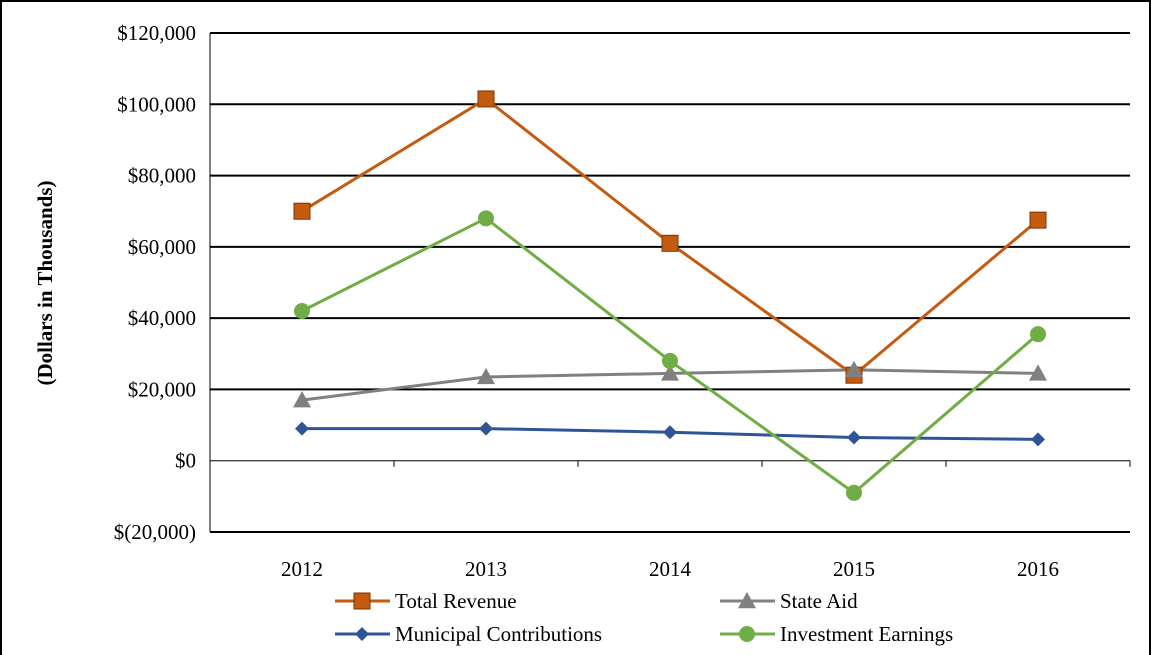 The height and width of the screenshot is (655, 1151). What do you see at coordinates (1038, 334) in the screenshot?
I see `point-investment-earnings-2016` at bounding box center [1038, 334].